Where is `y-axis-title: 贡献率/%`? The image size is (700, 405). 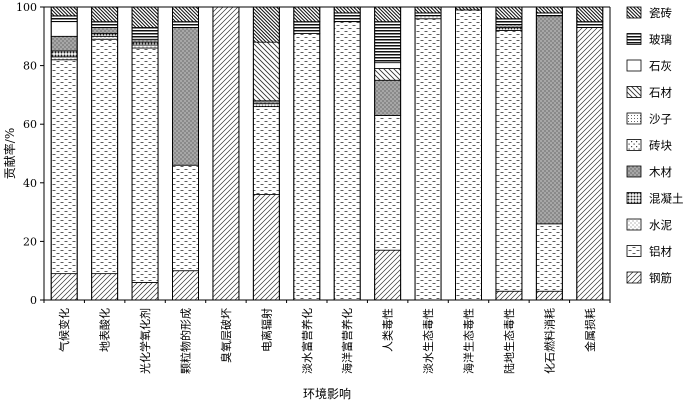 y-axis-title: 贡献率/% is located at coordinates (9, 153).